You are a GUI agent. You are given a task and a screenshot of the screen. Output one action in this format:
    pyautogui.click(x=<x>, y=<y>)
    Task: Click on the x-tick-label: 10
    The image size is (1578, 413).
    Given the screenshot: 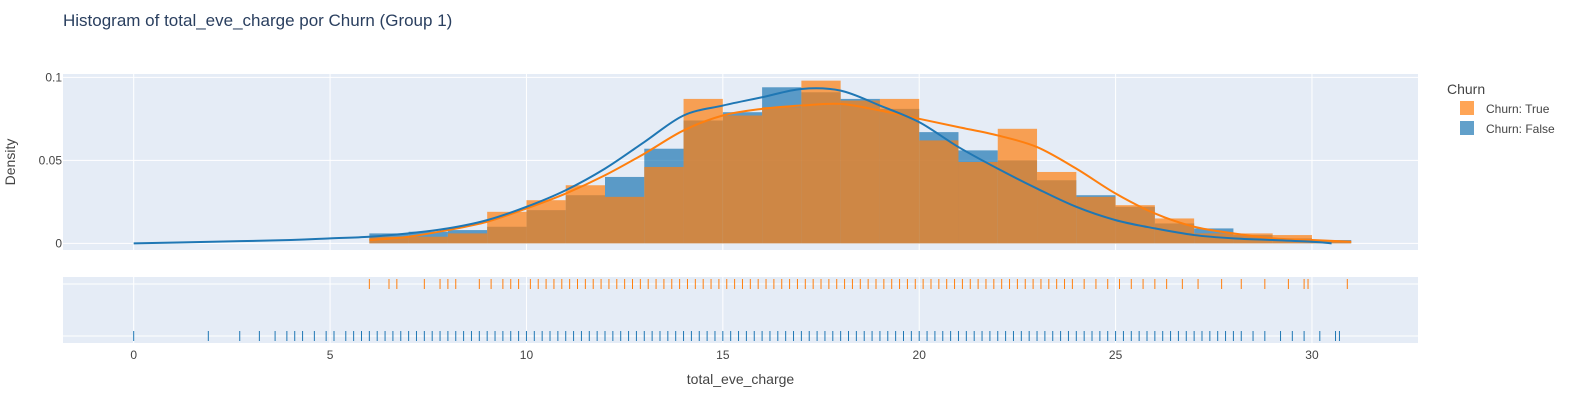 What is the action you would take?
    pyautogui.click(x=527, y=355)
    